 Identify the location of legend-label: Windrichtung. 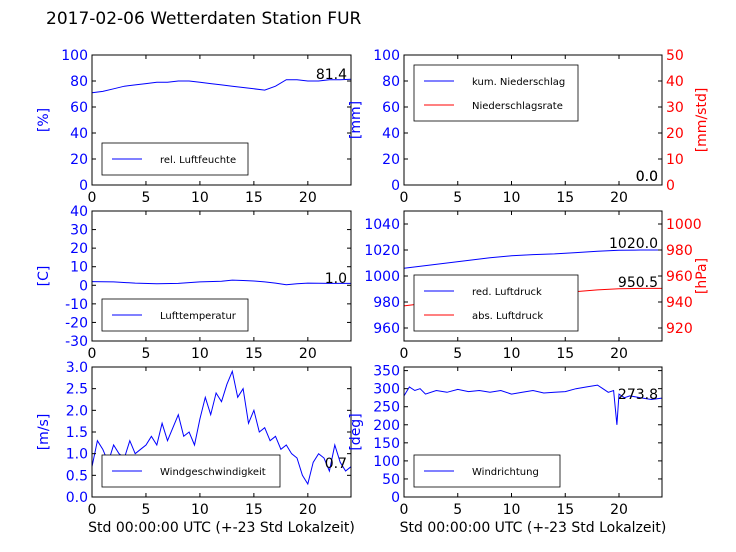
(505, 472).